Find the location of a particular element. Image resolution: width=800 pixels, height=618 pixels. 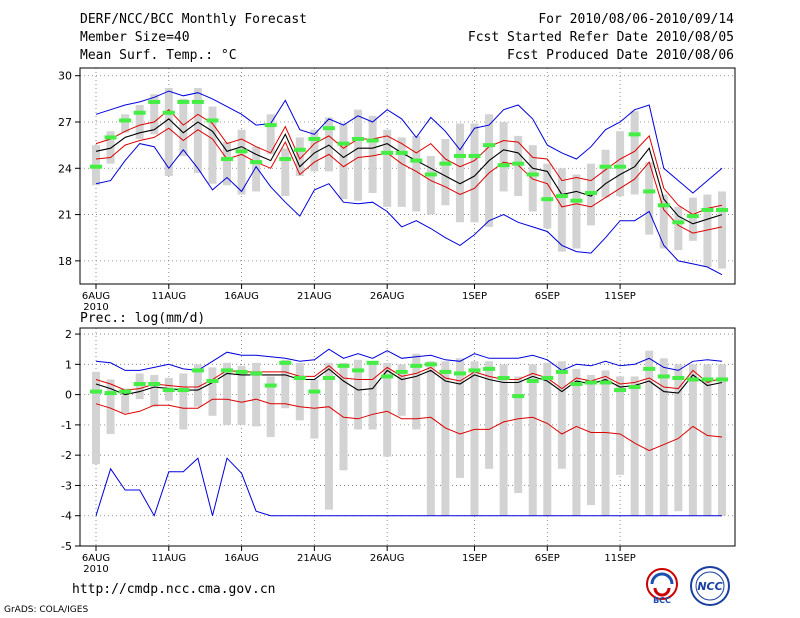

y-tick-label: 18 is located at coordinates (65, 261).